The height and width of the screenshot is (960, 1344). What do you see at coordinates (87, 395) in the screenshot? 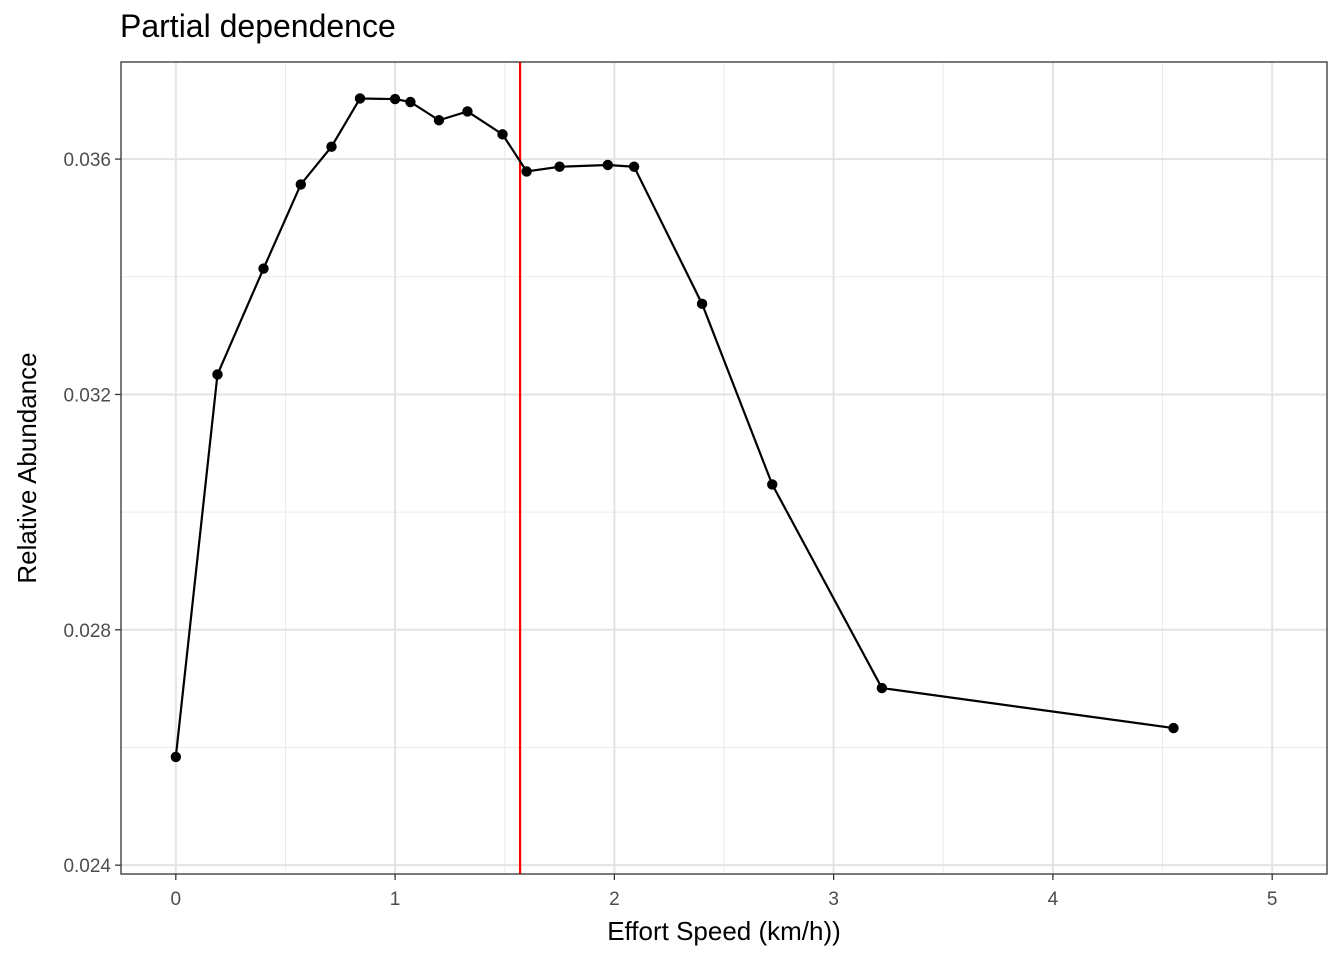
I see `y-tick-label: 0.032` at bounding box center [87, 395].